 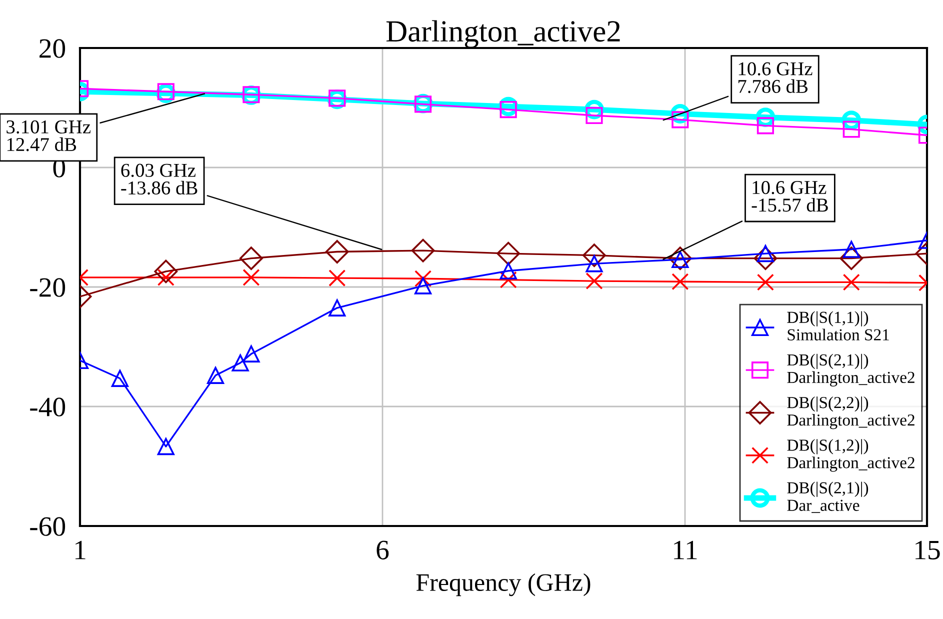 I want to click on x-tick-label: 11, so click(x=685, y=550).